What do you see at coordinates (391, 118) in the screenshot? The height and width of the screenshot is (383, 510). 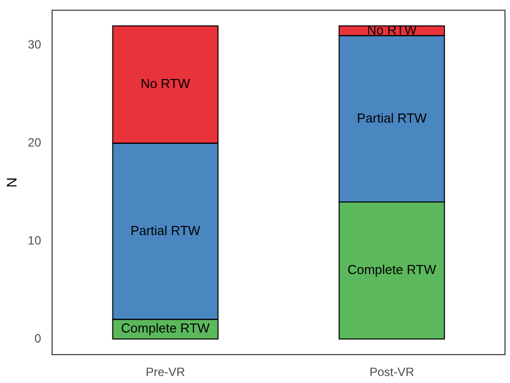 I see `text: Partial RTW` at bounding box center [391, 118].